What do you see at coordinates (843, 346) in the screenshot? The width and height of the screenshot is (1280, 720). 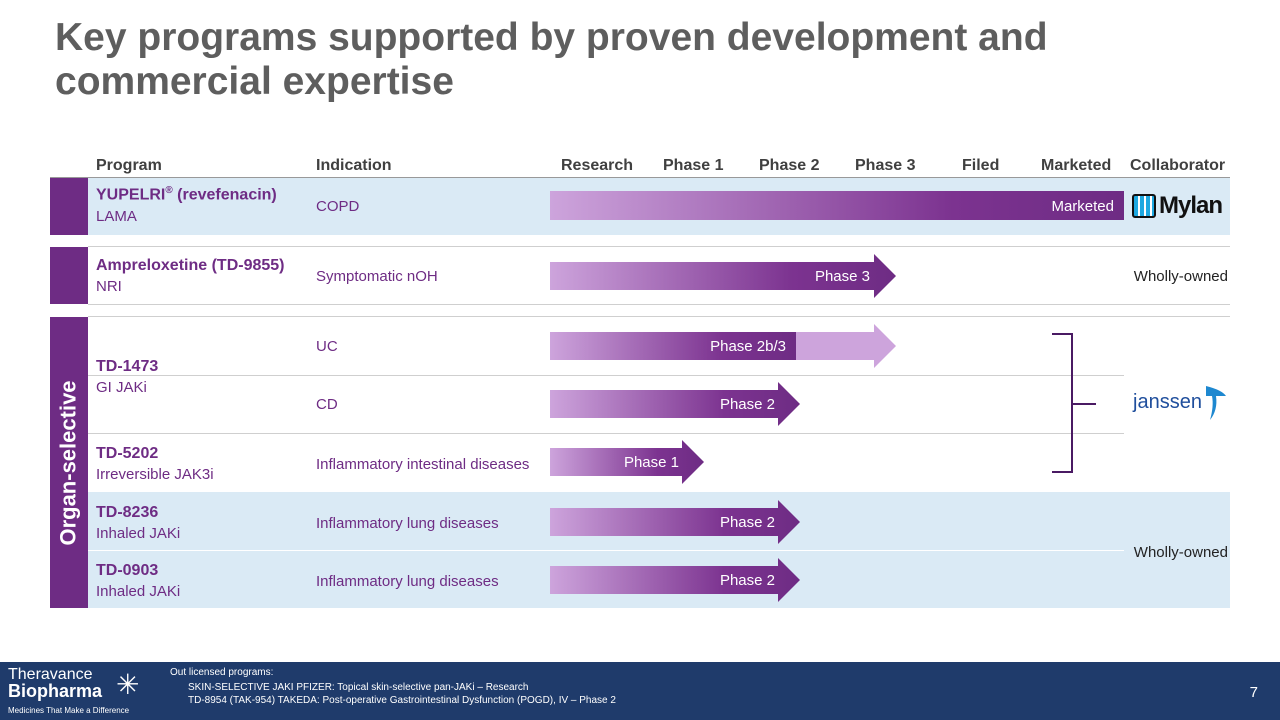 I see `arrow-uc-extension` at bounding box center [843, 346].